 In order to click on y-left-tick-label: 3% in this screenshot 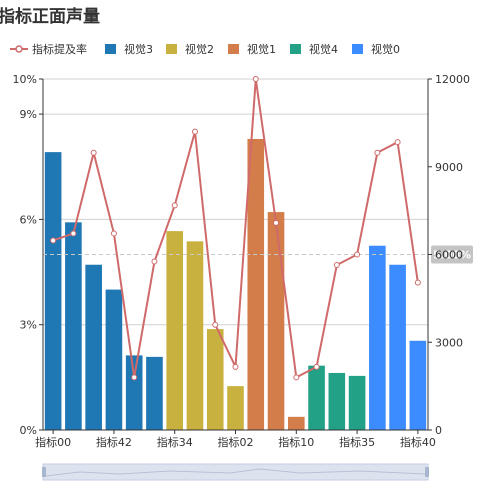, I will do `click(28, 325)`.